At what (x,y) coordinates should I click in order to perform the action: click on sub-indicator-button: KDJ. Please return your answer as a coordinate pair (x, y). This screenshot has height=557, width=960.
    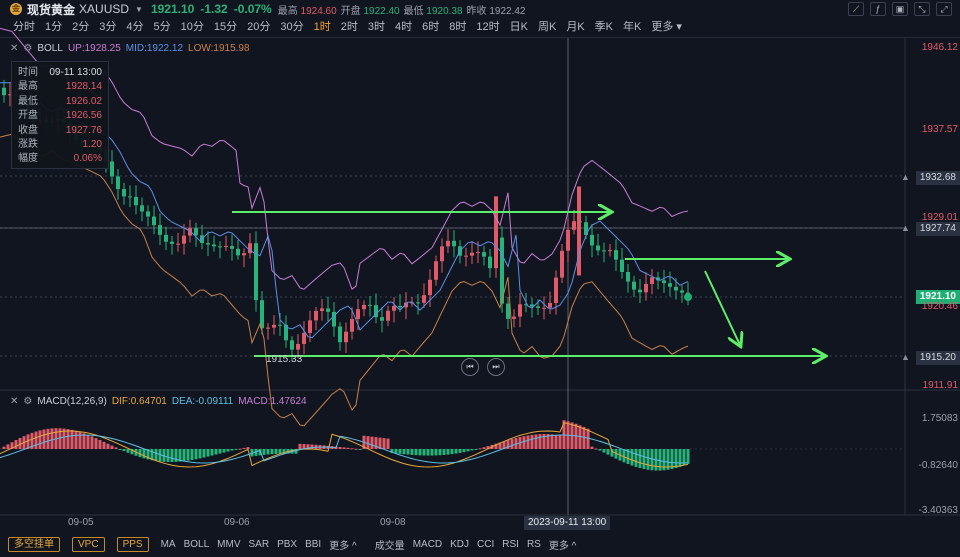
    Looking at the image, I should click on (460, 544).